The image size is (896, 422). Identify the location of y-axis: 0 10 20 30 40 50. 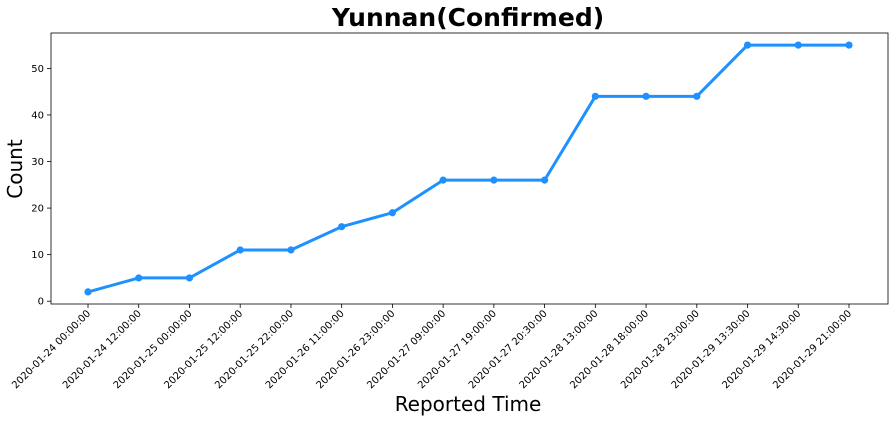
(41, 186).